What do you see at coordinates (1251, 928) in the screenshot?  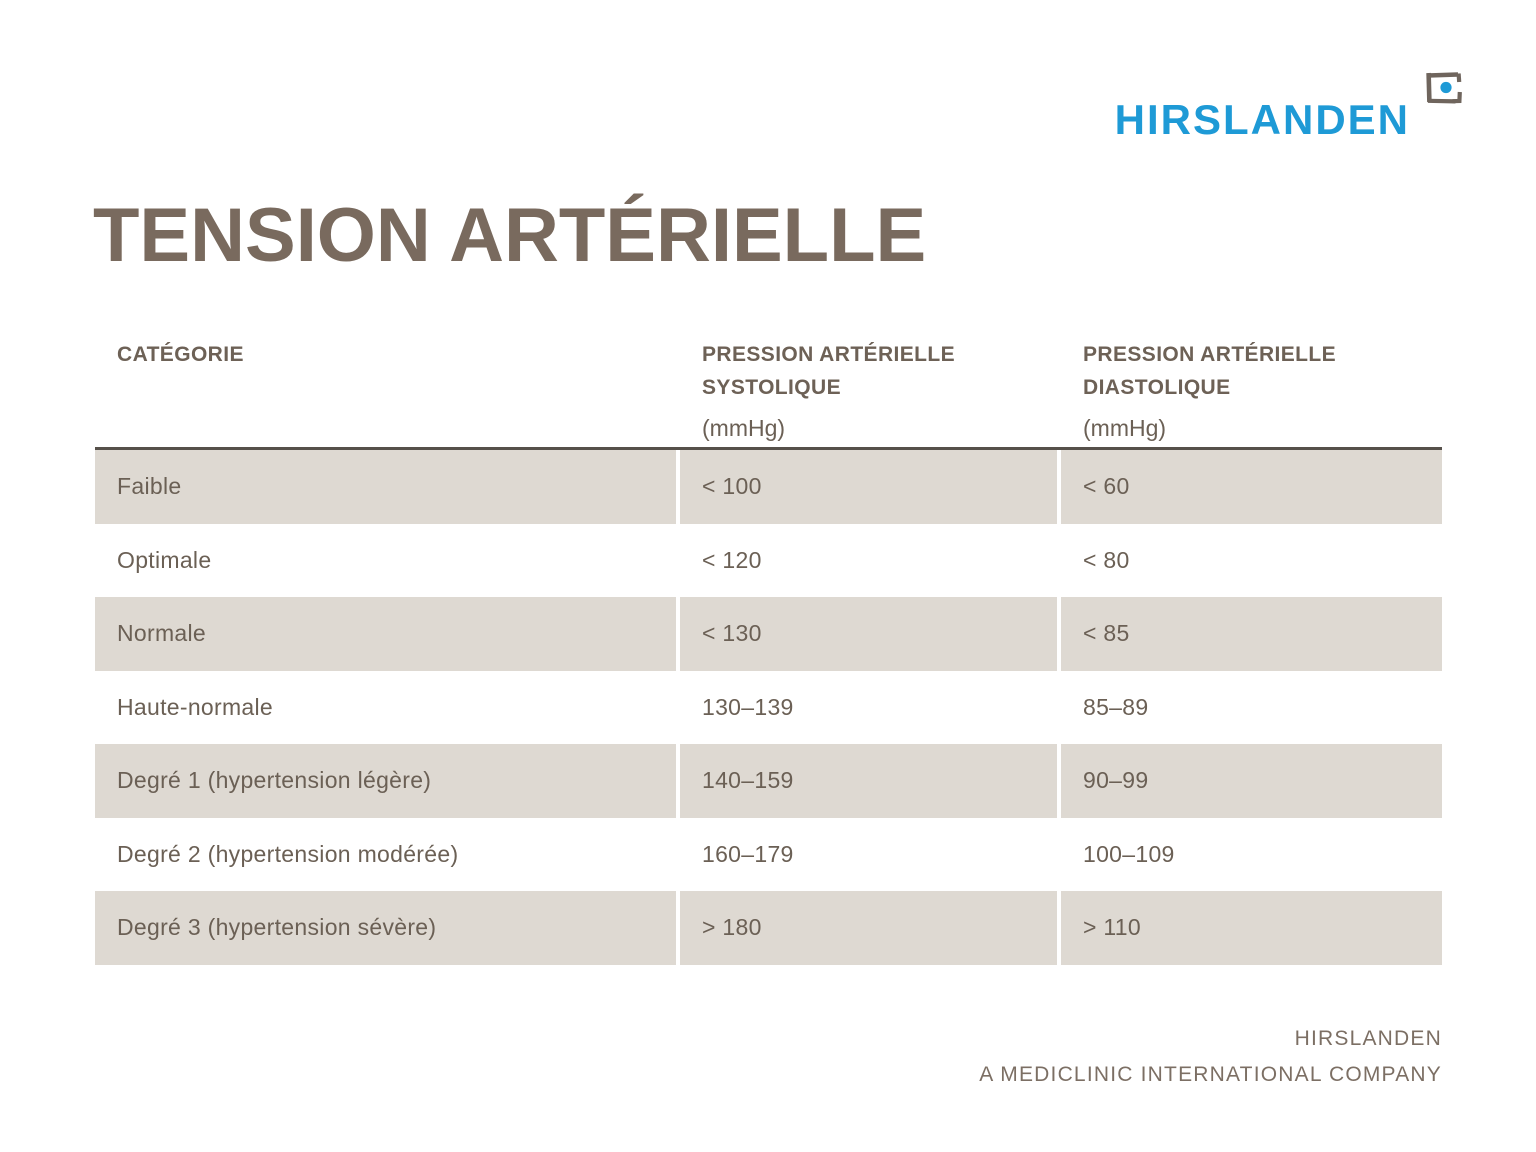 I see `cell-diastolic: > 110` at bounding box center [1251, 928].